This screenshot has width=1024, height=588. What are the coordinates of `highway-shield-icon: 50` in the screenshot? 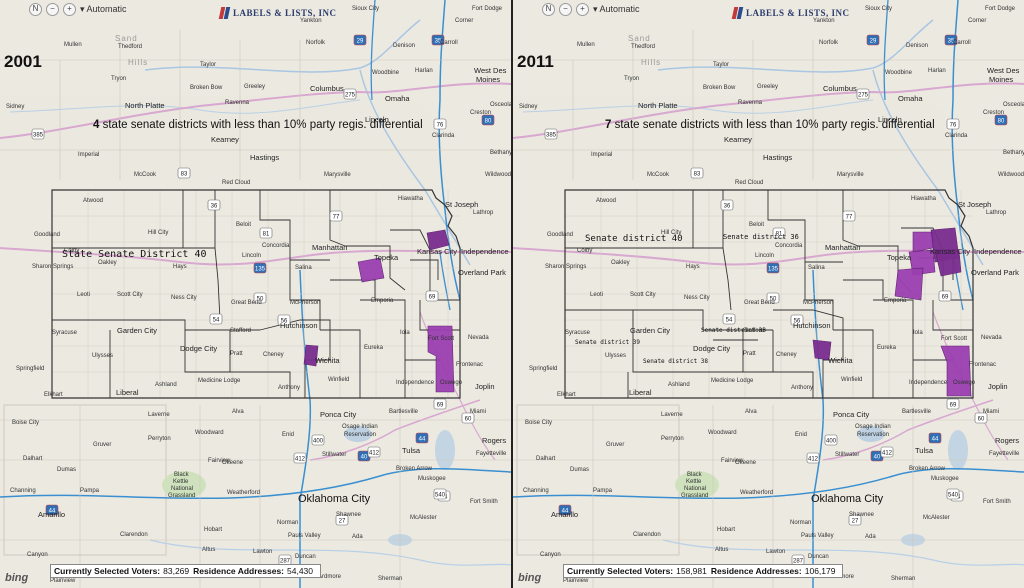 It's located at (260, 298).